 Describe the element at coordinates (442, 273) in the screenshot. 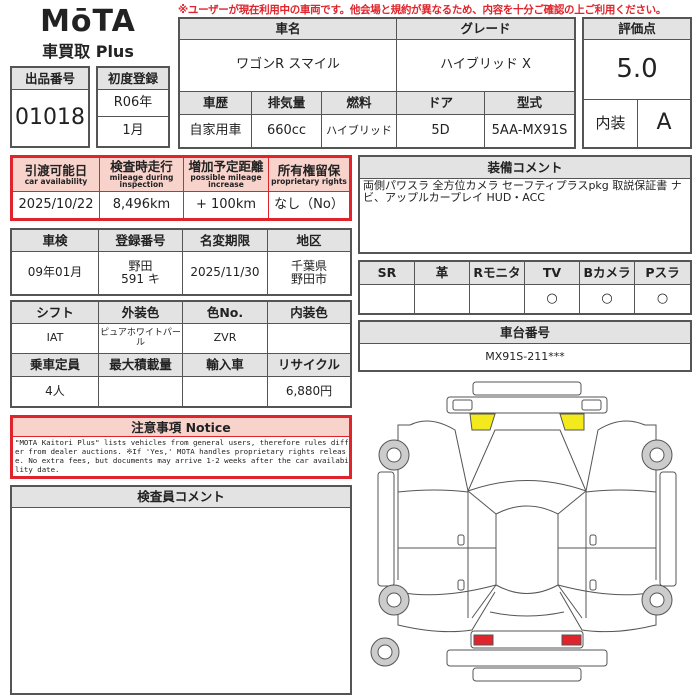

I see `option-leather-label: 革` at that location.